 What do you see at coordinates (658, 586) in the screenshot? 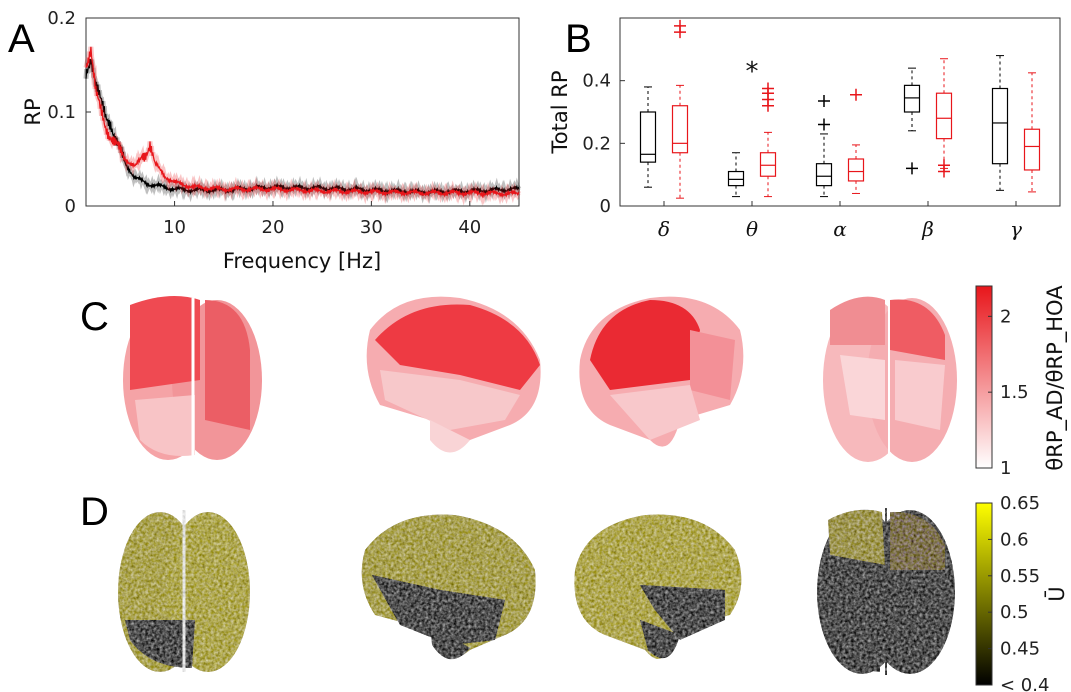
I see `brain-d-right-view` at bounding box center [658, 586].